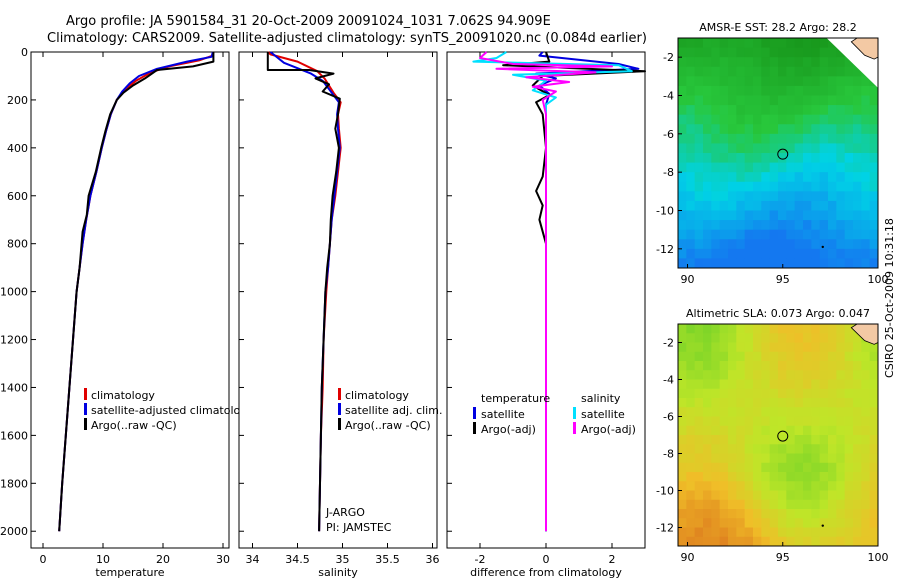 This screenshot has height=580, width=900. What do you see at coordinates (822, 247) in the screenshot?
I see `island-dot` at bounding box center [822, 247].